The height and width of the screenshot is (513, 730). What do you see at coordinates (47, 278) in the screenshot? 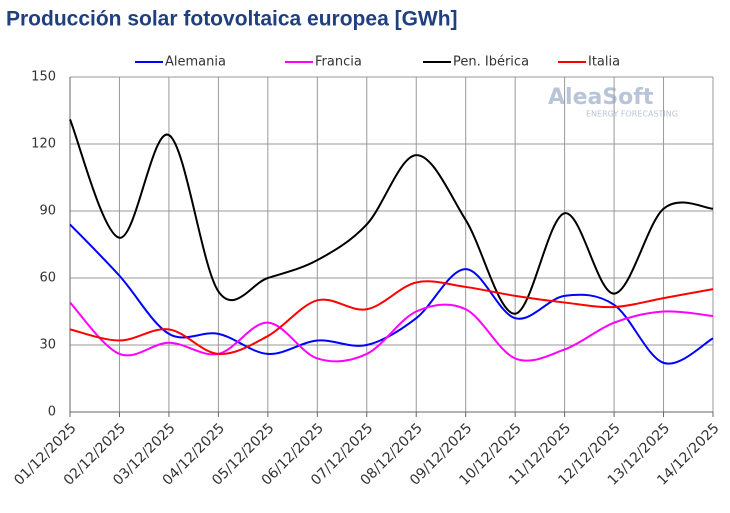
I see `y-tick-label: 60` at bounding box center [47, 278].